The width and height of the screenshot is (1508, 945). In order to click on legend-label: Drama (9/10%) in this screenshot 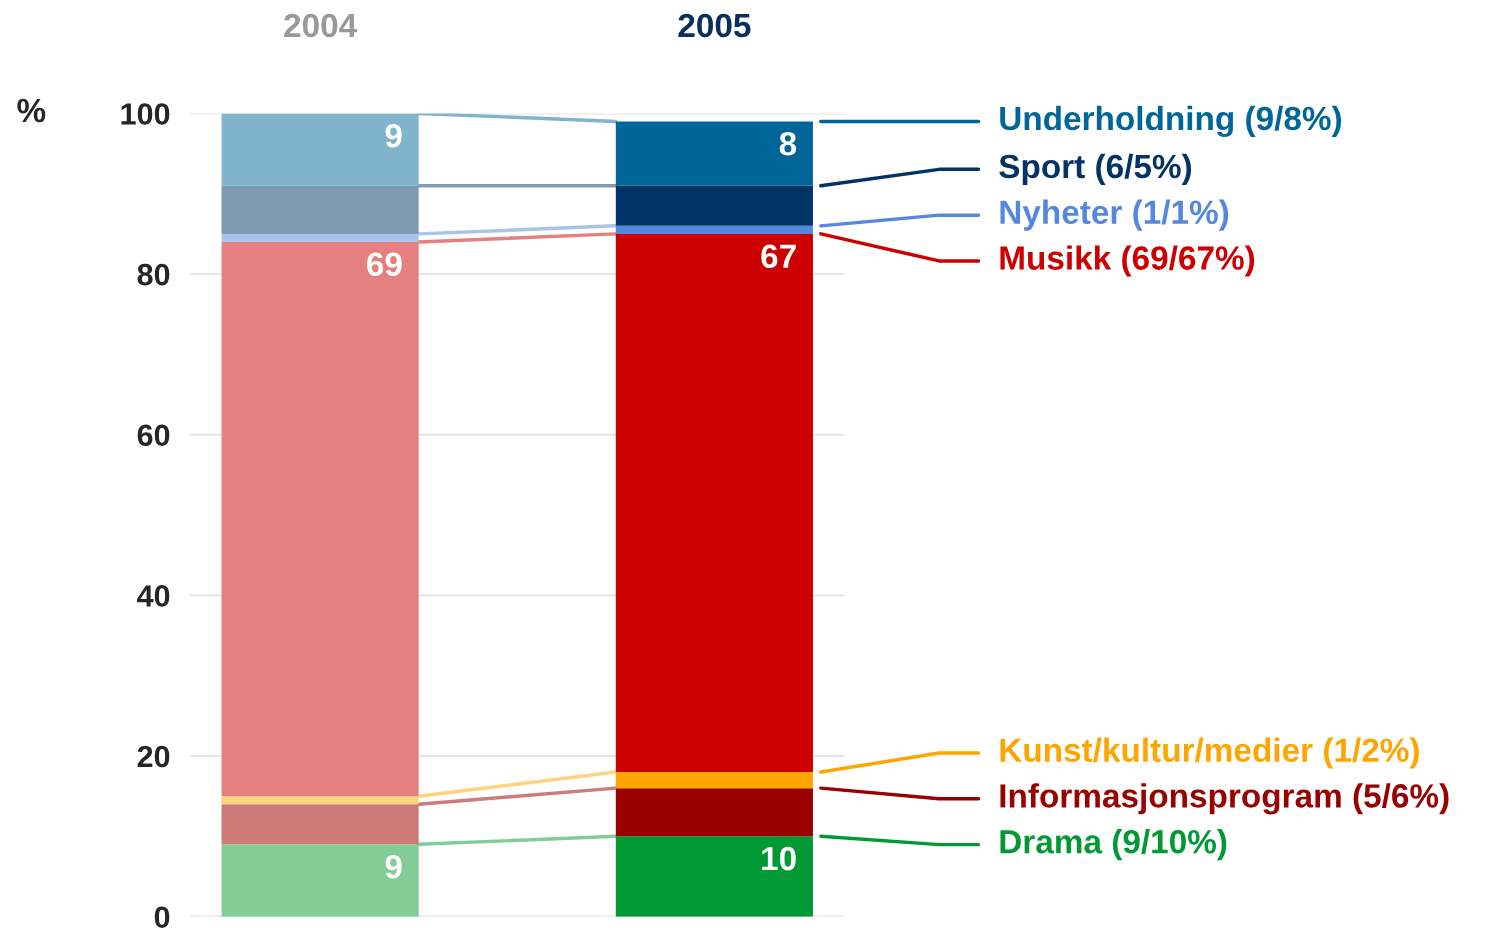, I will do `click(1113, 845)`.